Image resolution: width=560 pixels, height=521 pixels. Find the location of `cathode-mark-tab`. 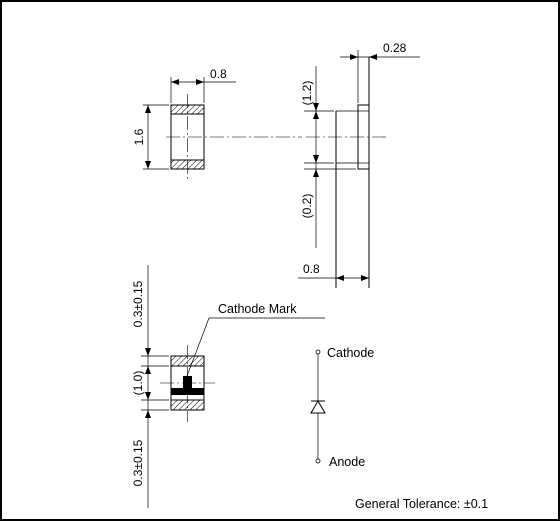

cathode-mark-tab is located at coordinates (187, 382).